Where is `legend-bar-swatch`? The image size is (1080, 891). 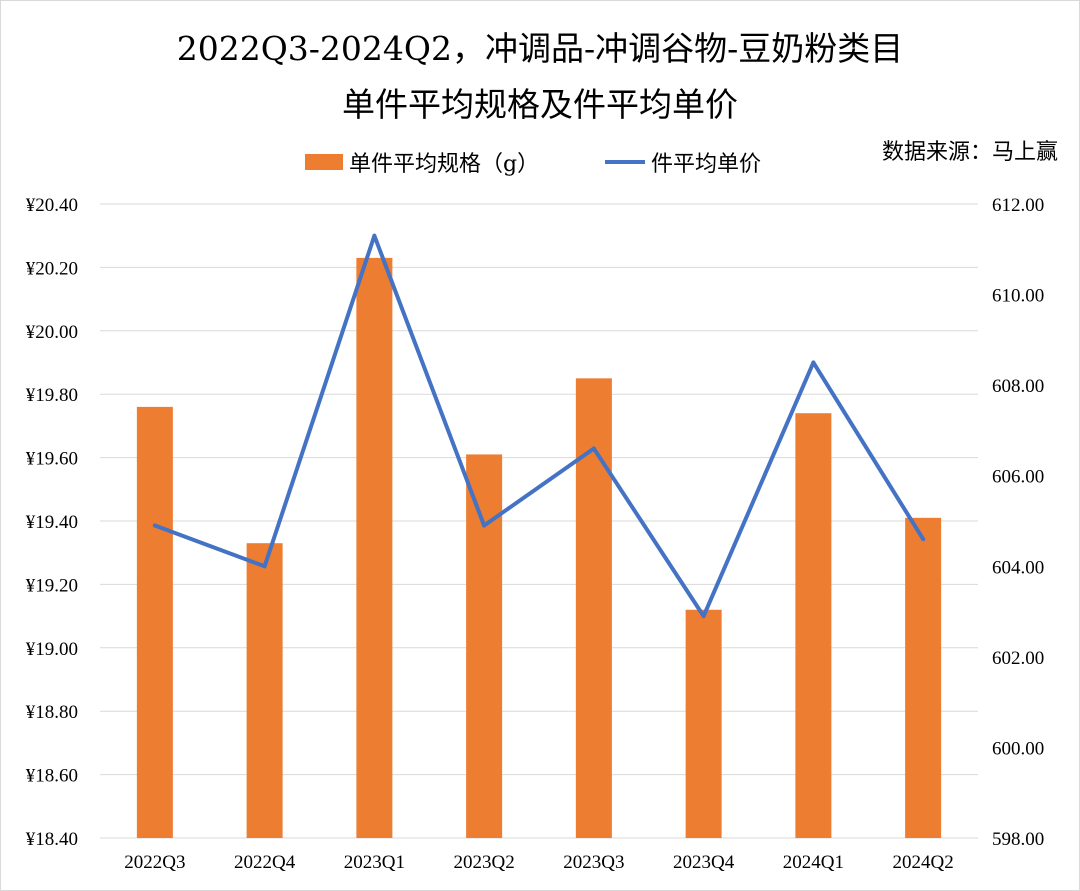
legend-bar-swatch is located at coordinates (324, 162).